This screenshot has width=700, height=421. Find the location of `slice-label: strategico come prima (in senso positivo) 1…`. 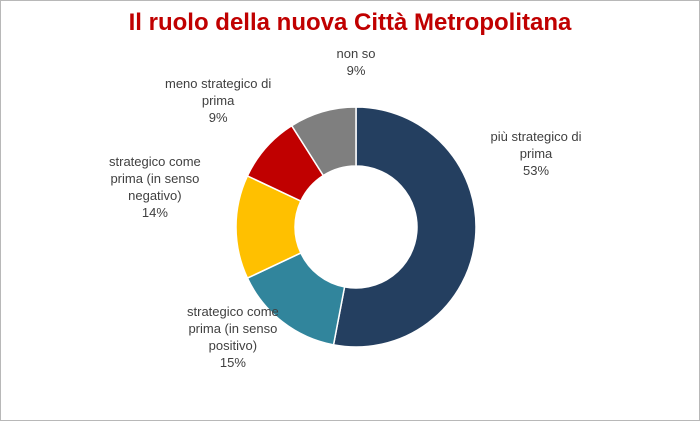

slice-label: strategico come prima (in senso positivo) 1… is located at coordinates (233, 337).